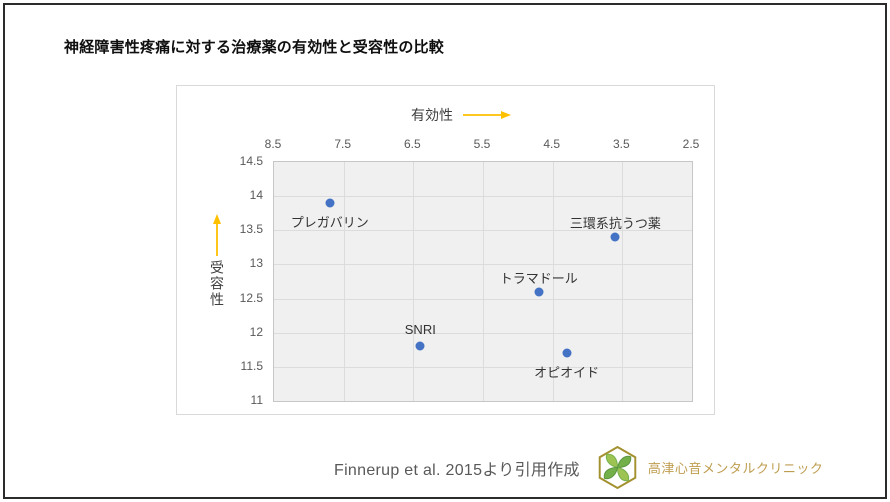 This screenshot has width=890, height=502. What do you see at coordinates (342, 144) in the screenshot?
I see `x-tick-label: 7.5` at bounding box center [342, 144].